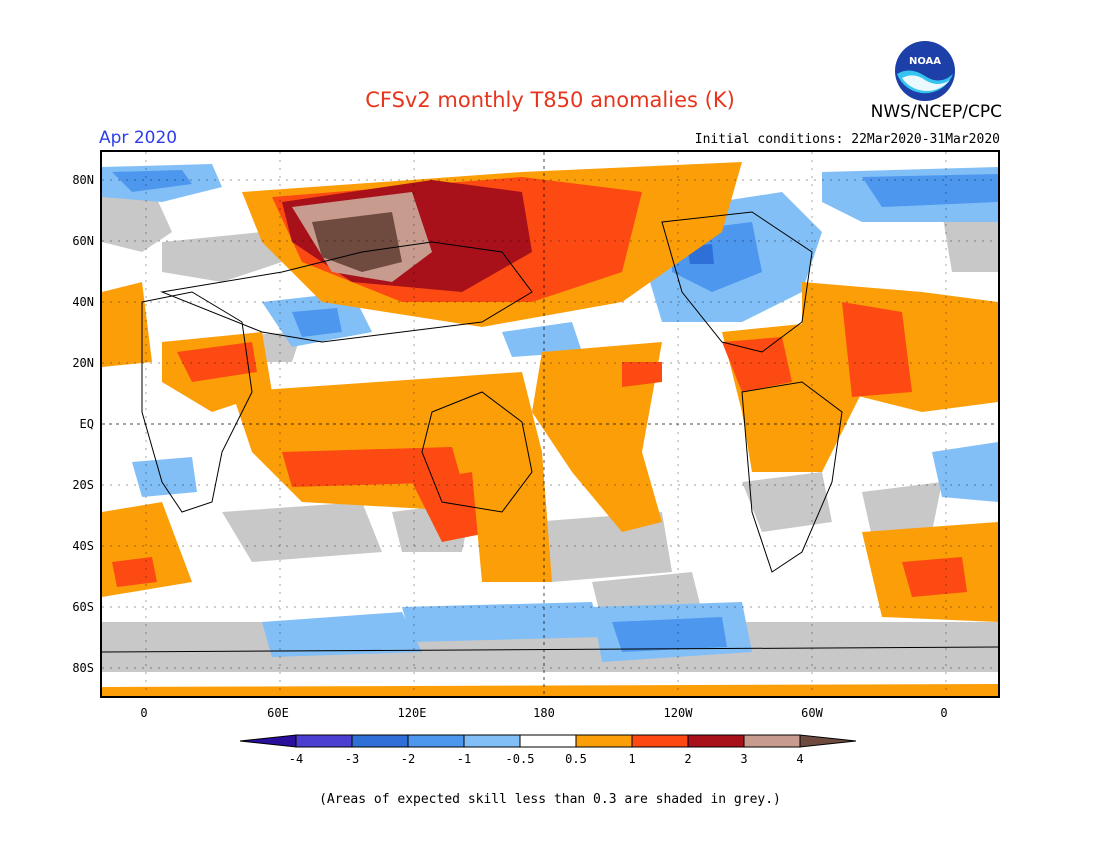 The height and width of the screenshot is (850, 1100). I want to click on lat-label: 20S, so click(83, 485).